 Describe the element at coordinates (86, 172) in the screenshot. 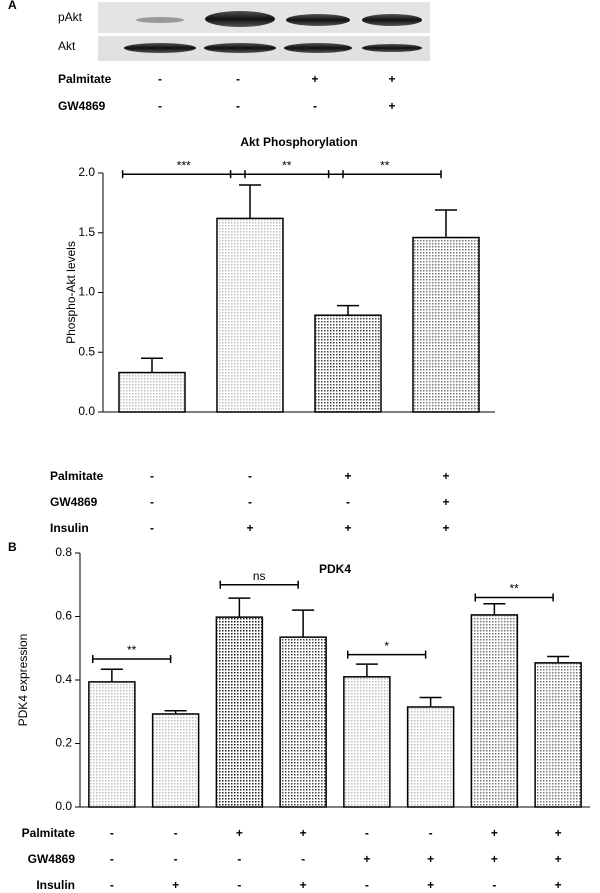

I see `y-tick-label: 2.0` at that location.